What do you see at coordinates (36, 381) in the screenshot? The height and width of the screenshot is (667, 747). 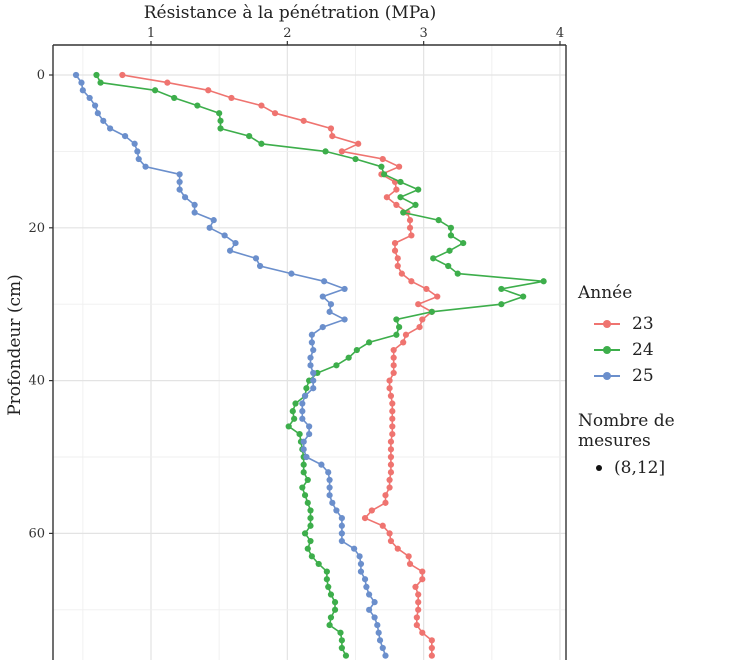 I see `y-tick-label: 40` at bounding box center [36, 381].